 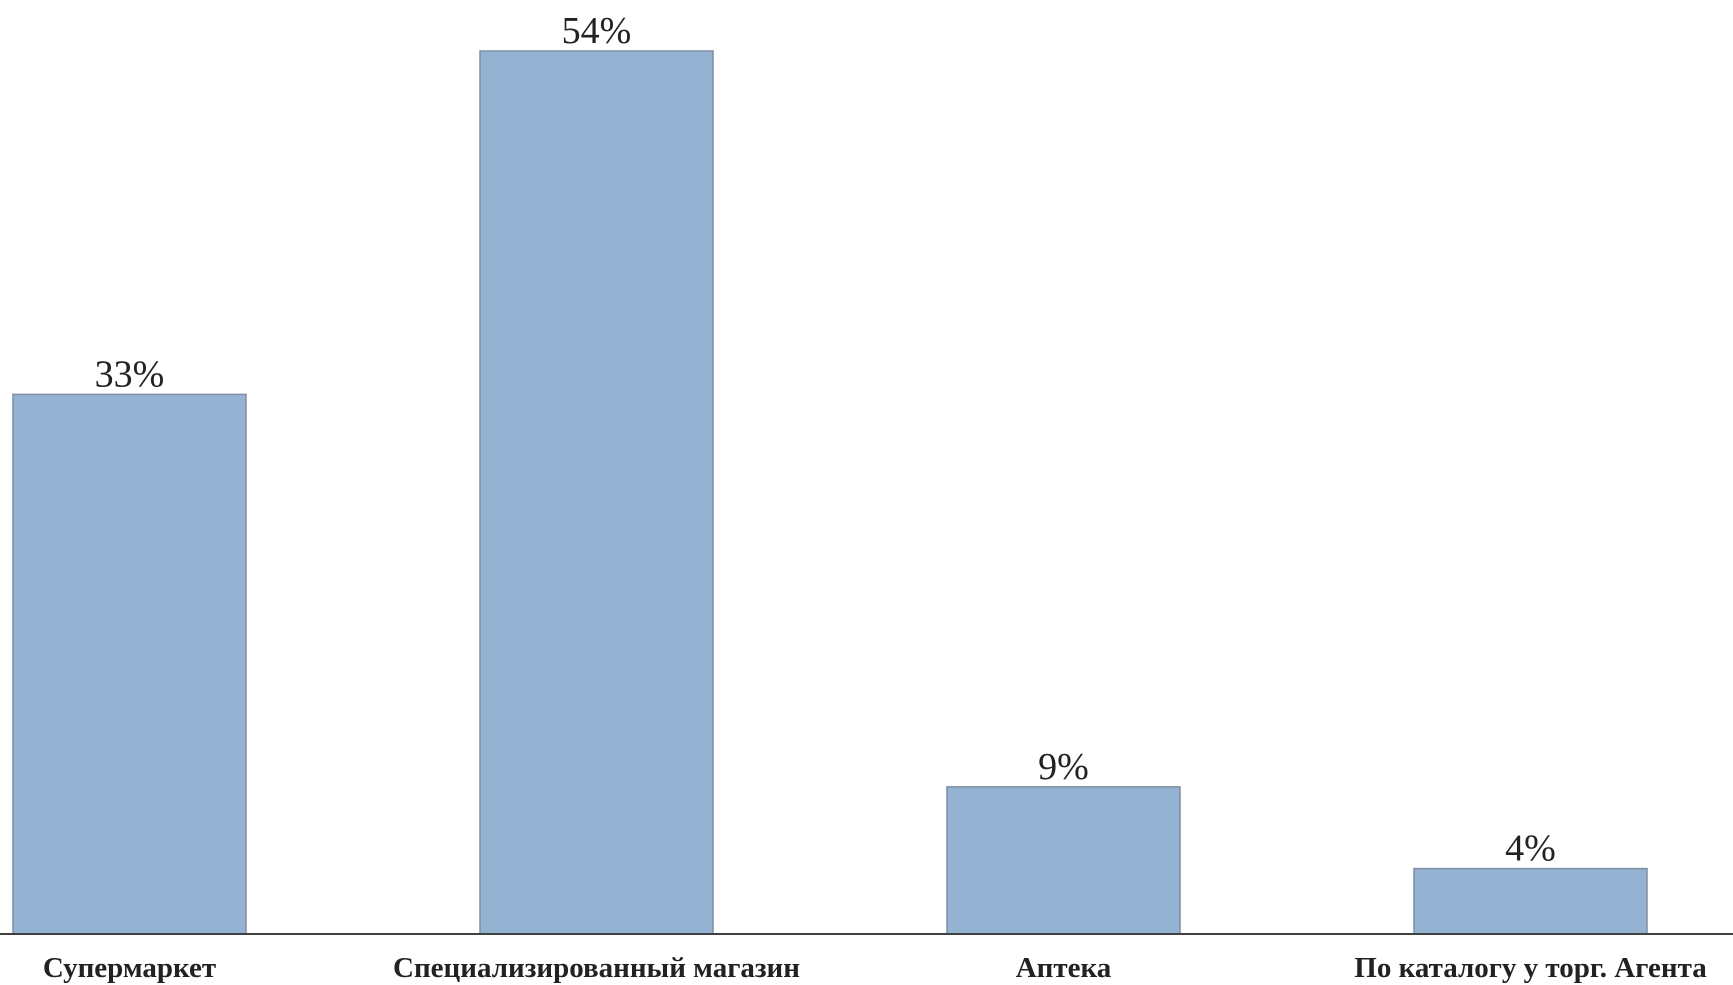 What do you see at coordinates (1063, 767) in the screenshot?
I see `data-label-3: 9%` at bounding box center [1063, 767].